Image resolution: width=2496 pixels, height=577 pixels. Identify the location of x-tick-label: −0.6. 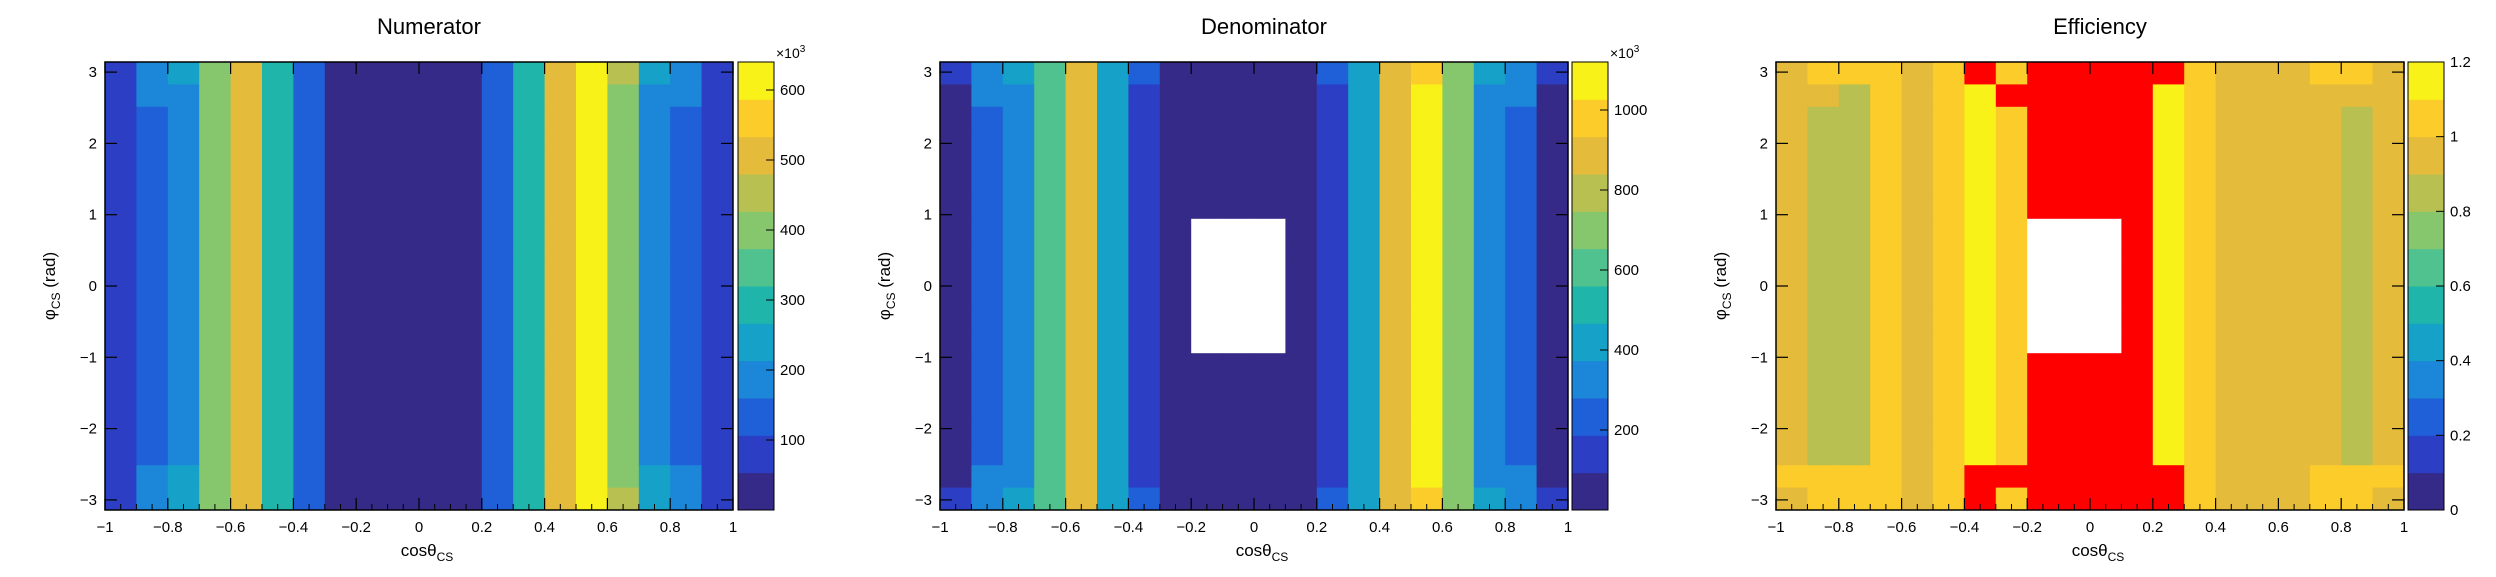
(1902, 527).